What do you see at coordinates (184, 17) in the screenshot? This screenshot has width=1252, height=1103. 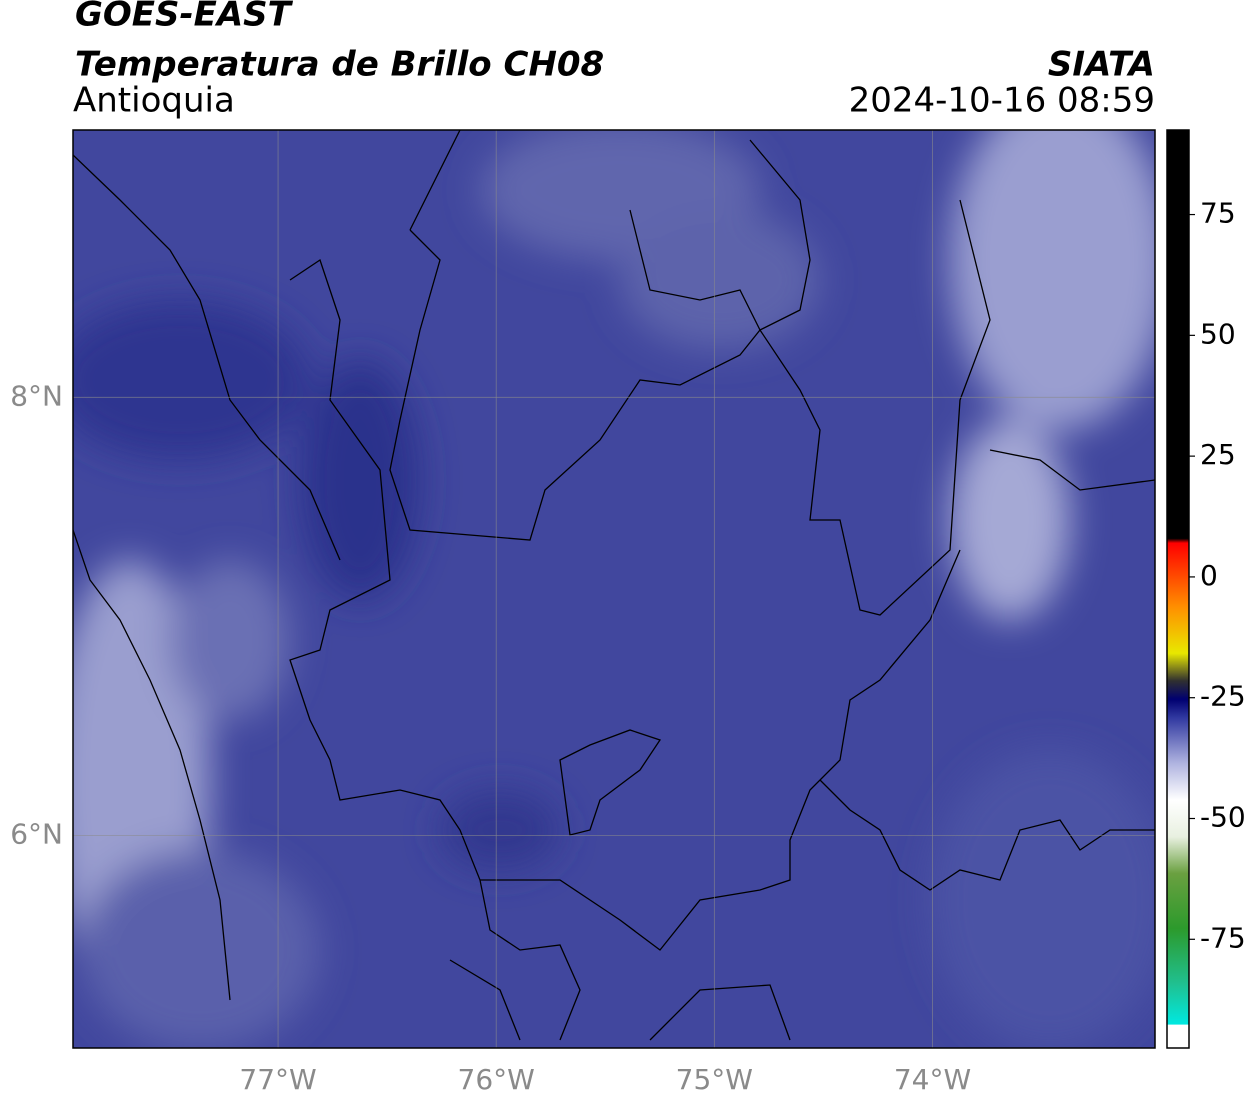 I see `title: GOES-EAST` at bounding box center [184, 17].